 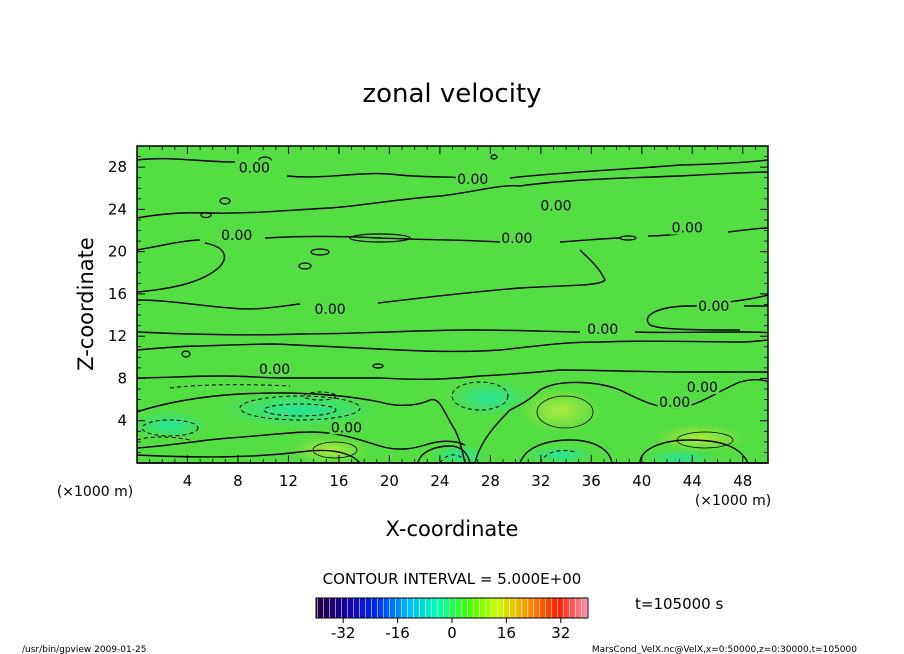 I want to click on positive-contours, so click(x=523, y=427).